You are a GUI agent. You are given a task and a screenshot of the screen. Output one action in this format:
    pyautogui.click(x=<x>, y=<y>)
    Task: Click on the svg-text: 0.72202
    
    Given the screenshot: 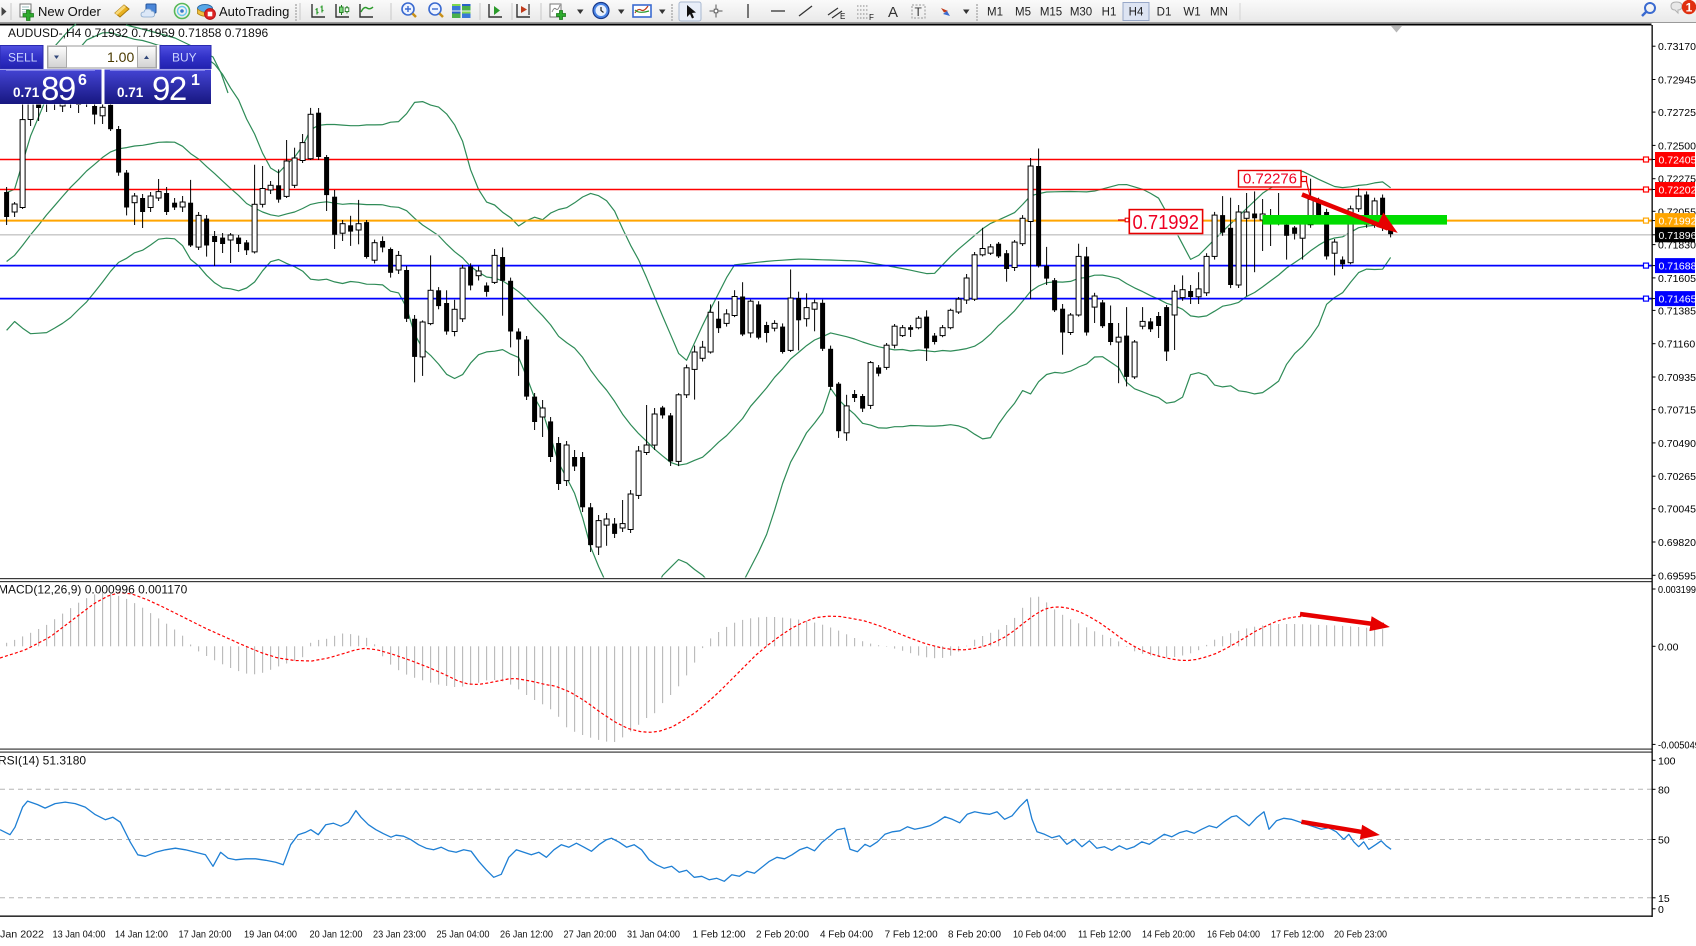 What is the action you would take?
    pyautogui.click(x=1677, y=191)
    